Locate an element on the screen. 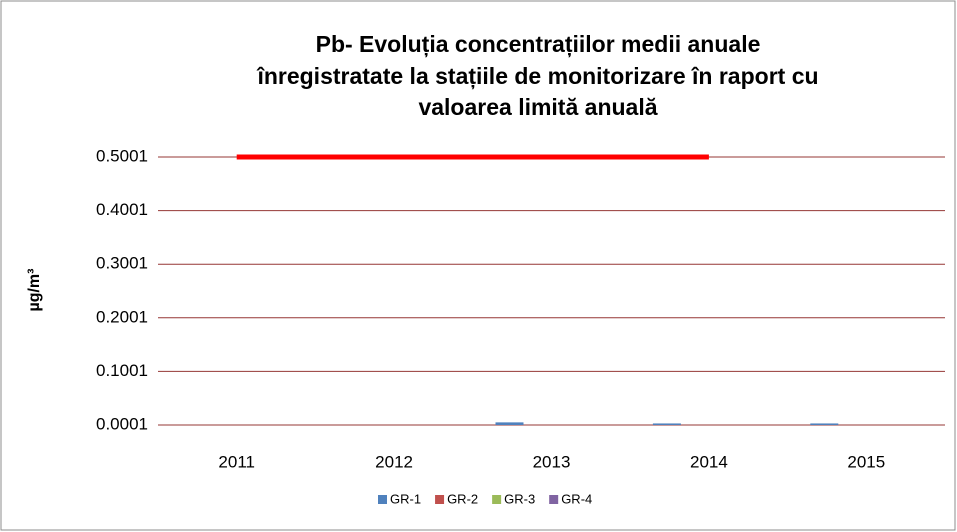 This screenshot has height=532, width=957. y-axis-label: µg/m³ is located at coordinates (34, 290).